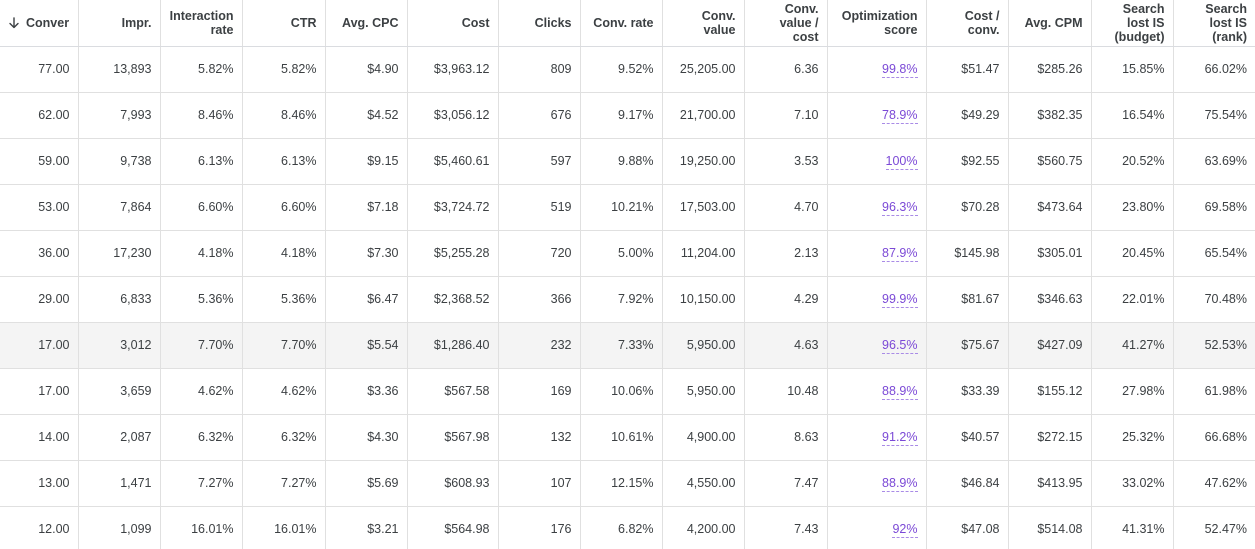 The width and height of the screenshot is (1255, 549). What do you see at coordinates (1214, 391) in the screenshot?
I see `search-lost-is-rank-cell: 61.98%` at bounding box center [1214, 391].